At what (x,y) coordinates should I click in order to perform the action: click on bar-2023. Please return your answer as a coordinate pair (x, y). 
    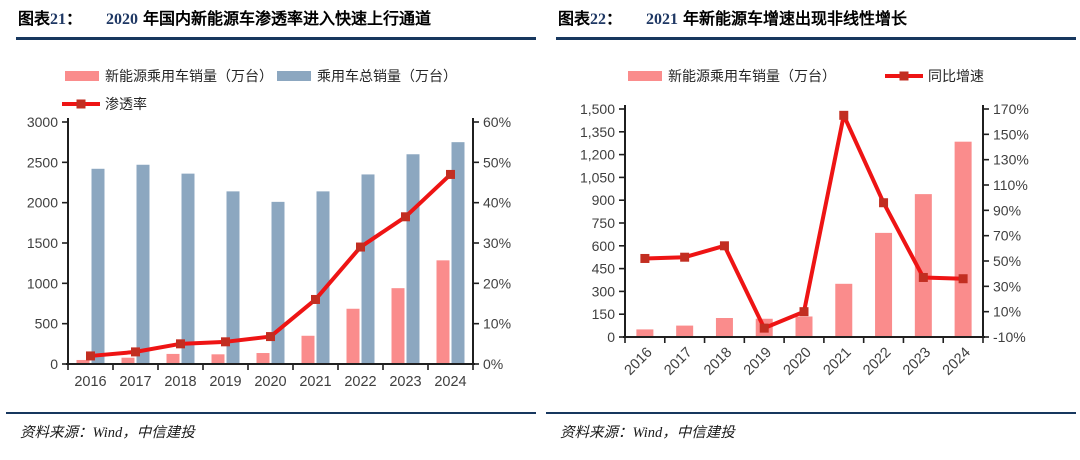
    Looking at the image, I should click on (398, 326).